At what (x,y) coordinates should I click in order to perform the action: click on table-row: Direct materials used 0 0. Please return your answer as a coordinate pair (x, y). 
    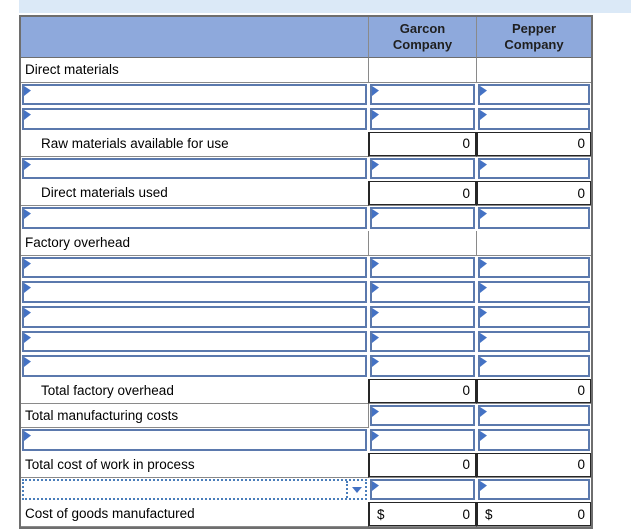
    Looking at the image, I should click on (306, 194).